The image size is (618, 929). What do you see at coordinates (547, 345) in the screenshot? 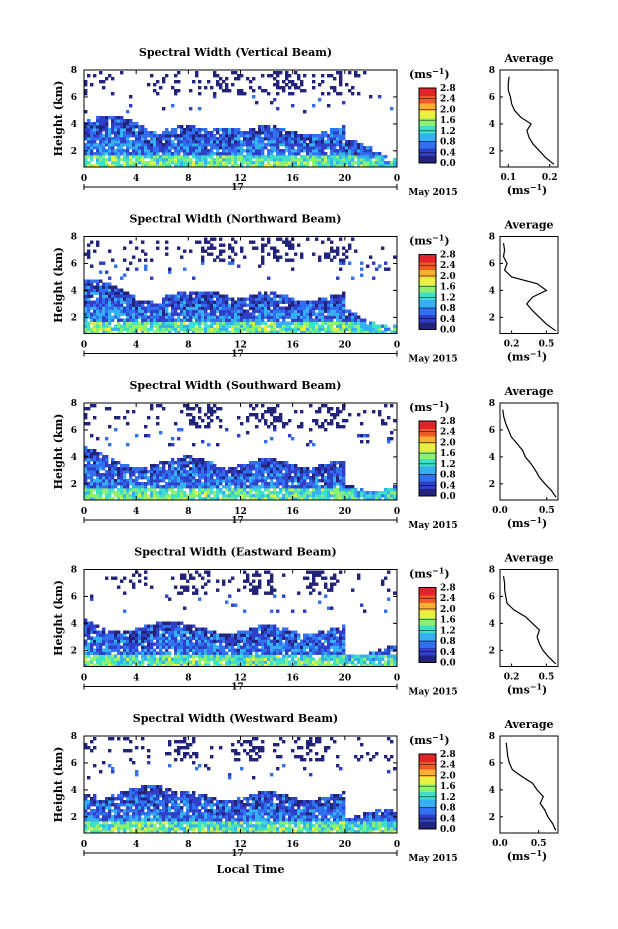
I see `average-x-tick-label: 0.5` at bounding box center [547, 345].